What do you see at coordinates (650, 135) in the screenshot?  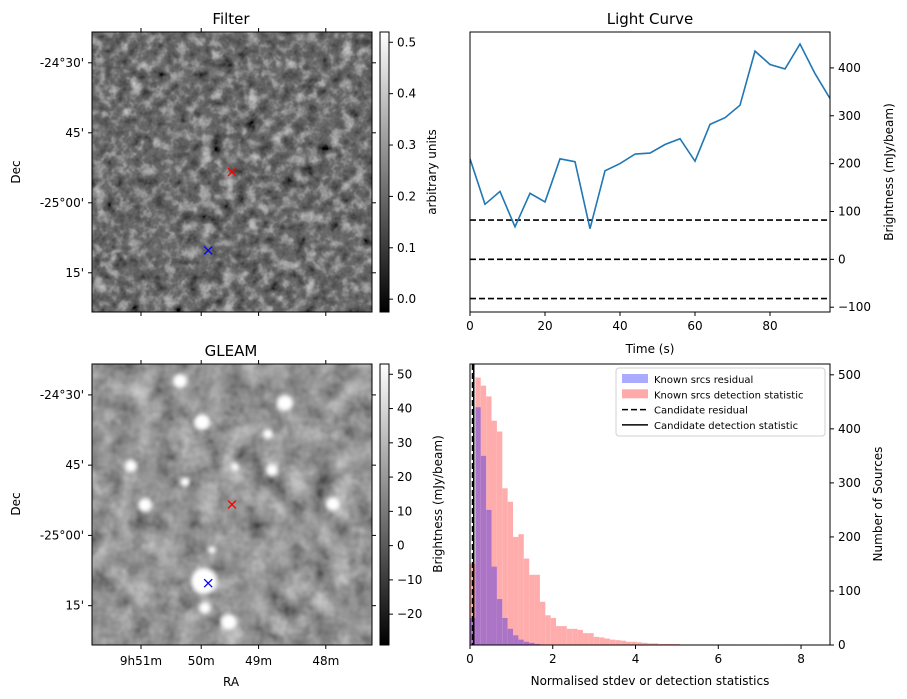 I see `light-curve-series-line` at bounding box center [650, 135].